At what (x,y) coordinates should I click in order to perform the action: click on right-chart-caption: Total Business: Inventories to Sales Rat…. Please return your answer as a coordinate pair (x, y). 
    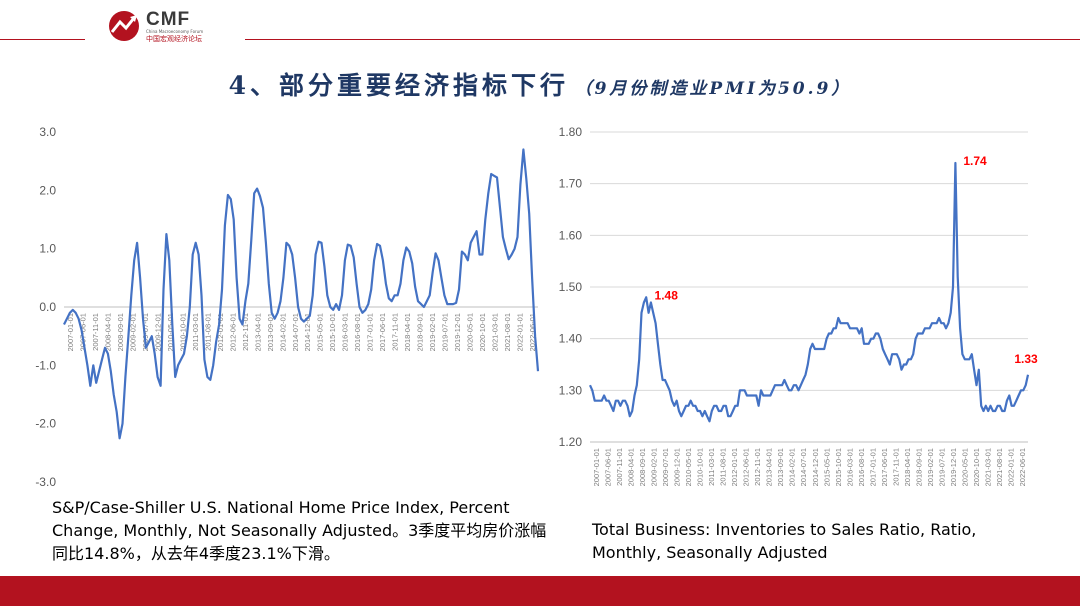
    Looking at the image, I should click on (784, 541).